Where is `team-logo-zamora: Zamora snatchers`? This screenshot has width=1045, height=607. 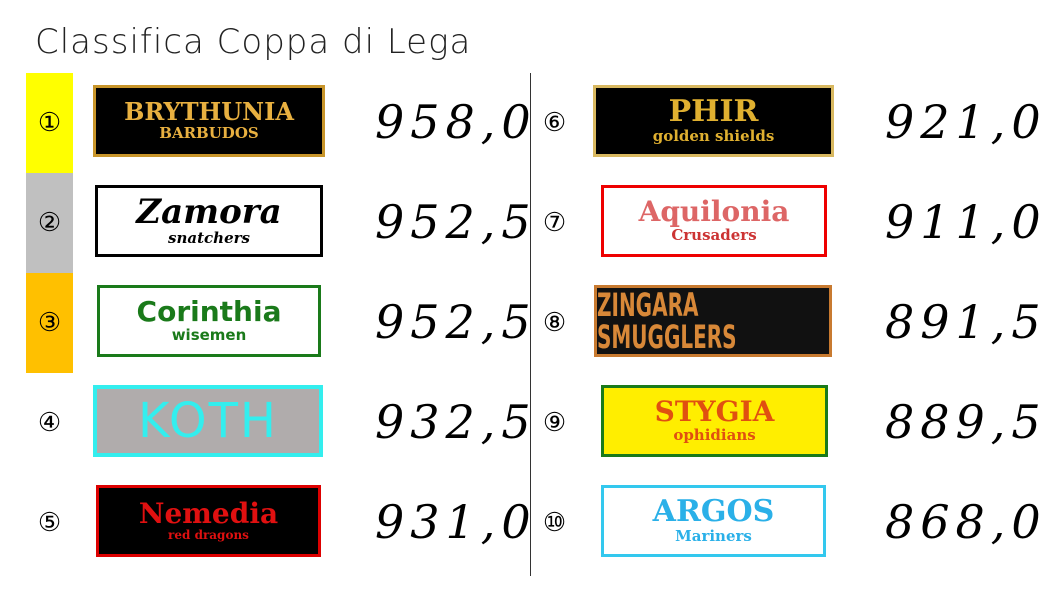
team-logo-zamora: Zamora snatchers is located at coordinates (209, 221).